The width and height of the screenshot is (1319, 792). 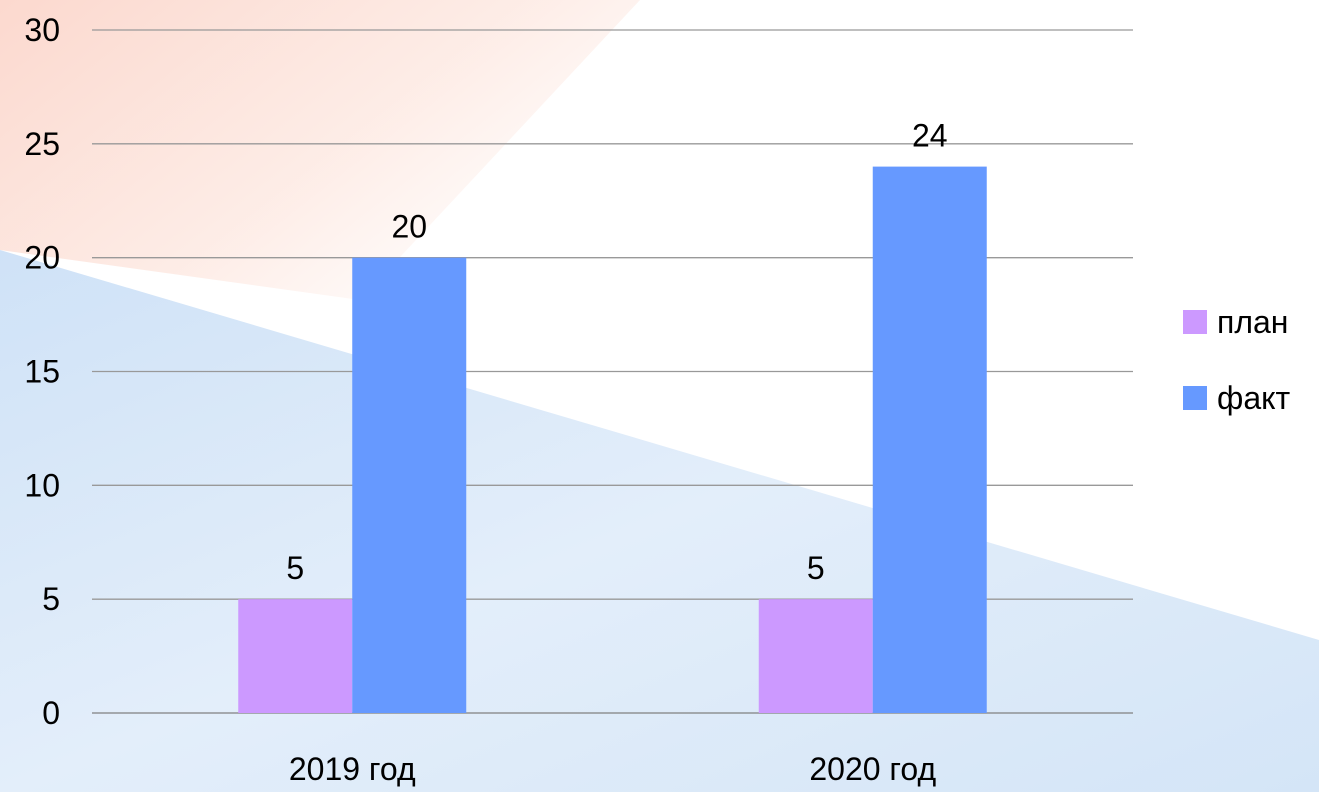 What do you see at coordinates (872, 769) in the screenshot?
I see `x-category-label: 2020 год` at bounding box center [872, 769].